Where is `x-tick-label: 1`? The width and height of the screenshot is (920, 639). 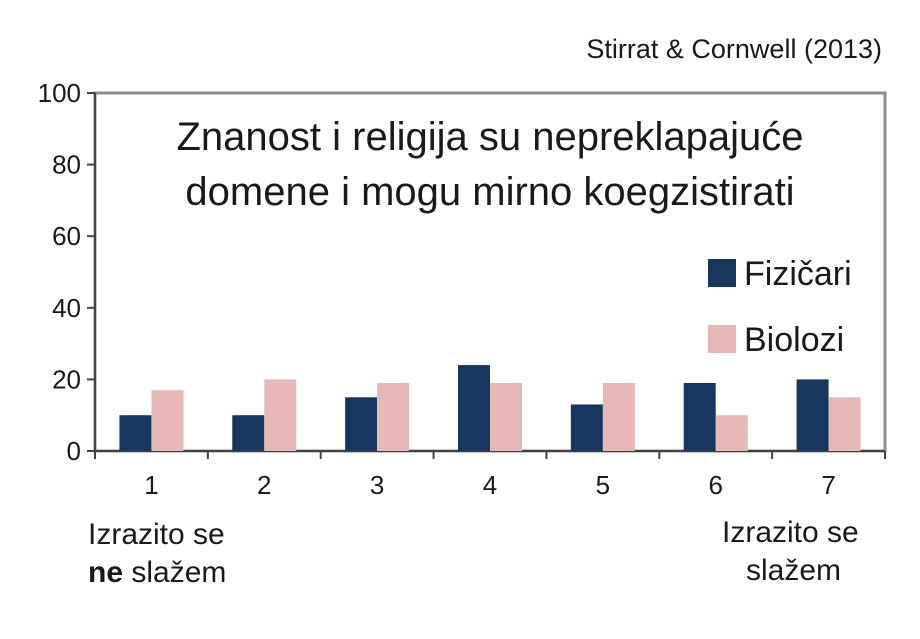 x-tick-label: 1 is located at coordinates (151, 485).